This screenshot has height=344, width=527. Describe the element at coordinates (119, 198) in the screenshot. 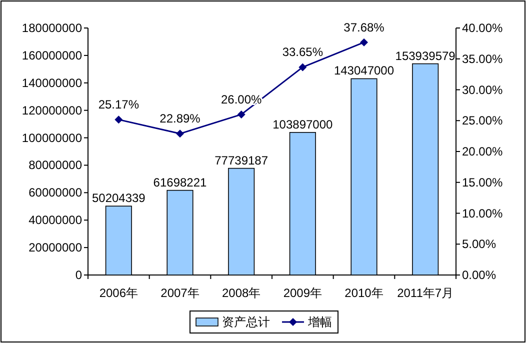

I see `data-label: 50204339` at that location.